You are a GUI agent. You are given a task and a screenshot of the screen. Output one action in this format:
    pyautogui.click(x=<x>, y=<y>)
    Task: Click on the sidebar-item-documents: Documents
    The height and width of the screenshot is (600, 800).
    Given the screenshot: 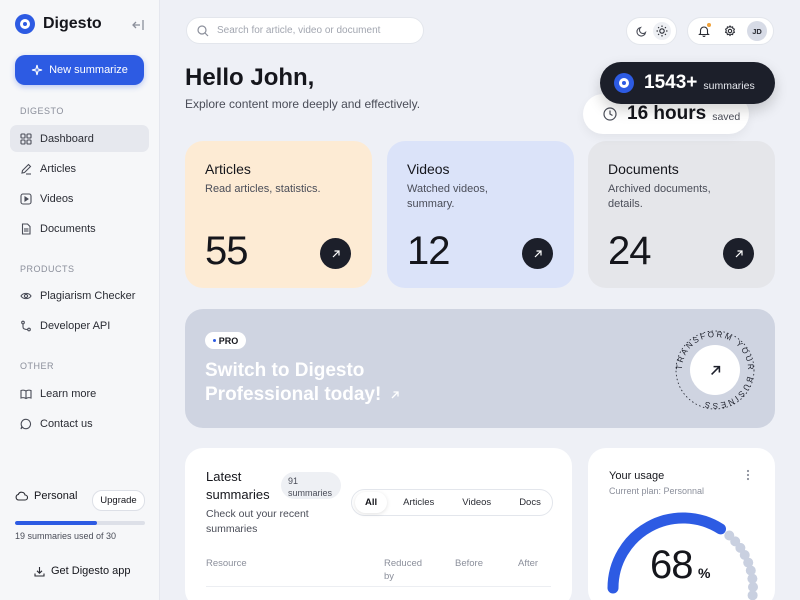 What is the action you would take?
    pyautogui.click(x=79, y=228)
    